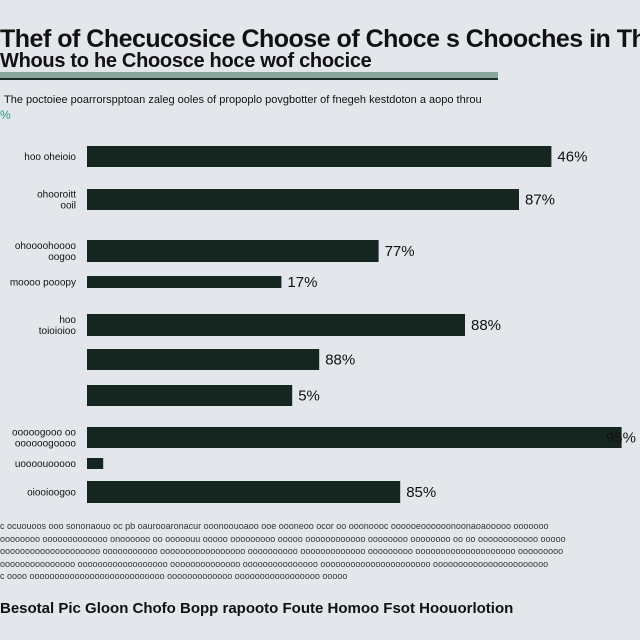 The image size is (640, 640). What do you see at coordinates (621, 438) in the screenshot?
I see `value-label-8: 95%` at bounding box center [621, 438].